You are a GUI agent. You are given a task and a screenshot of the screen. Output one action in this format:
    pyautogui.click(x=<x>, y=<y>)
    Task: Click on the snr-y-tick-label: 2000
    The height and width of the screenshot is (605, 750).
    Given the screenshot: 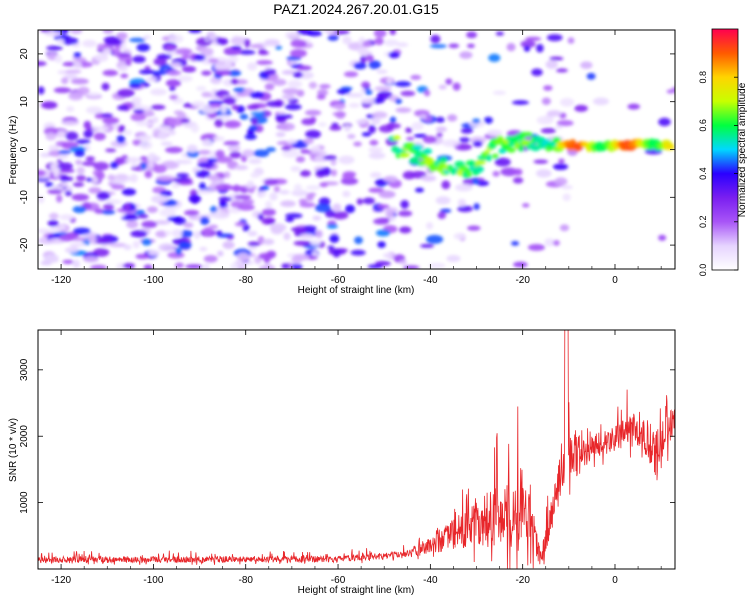 What is the action you would take?
    pyautogui.click(x=24, y=436)
    